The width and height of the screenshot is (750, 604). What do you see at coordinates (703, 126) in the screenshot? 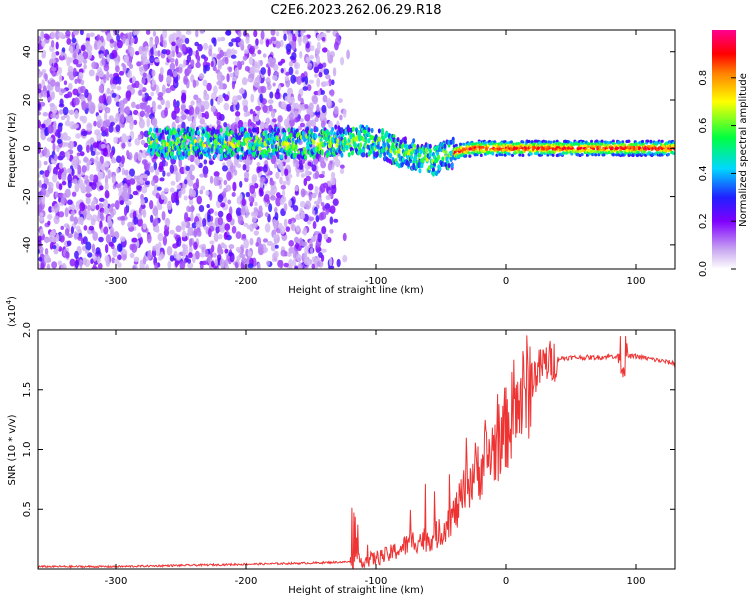
I see `colorbar-tick-label: 0.6` at bounding box center [703, 126].